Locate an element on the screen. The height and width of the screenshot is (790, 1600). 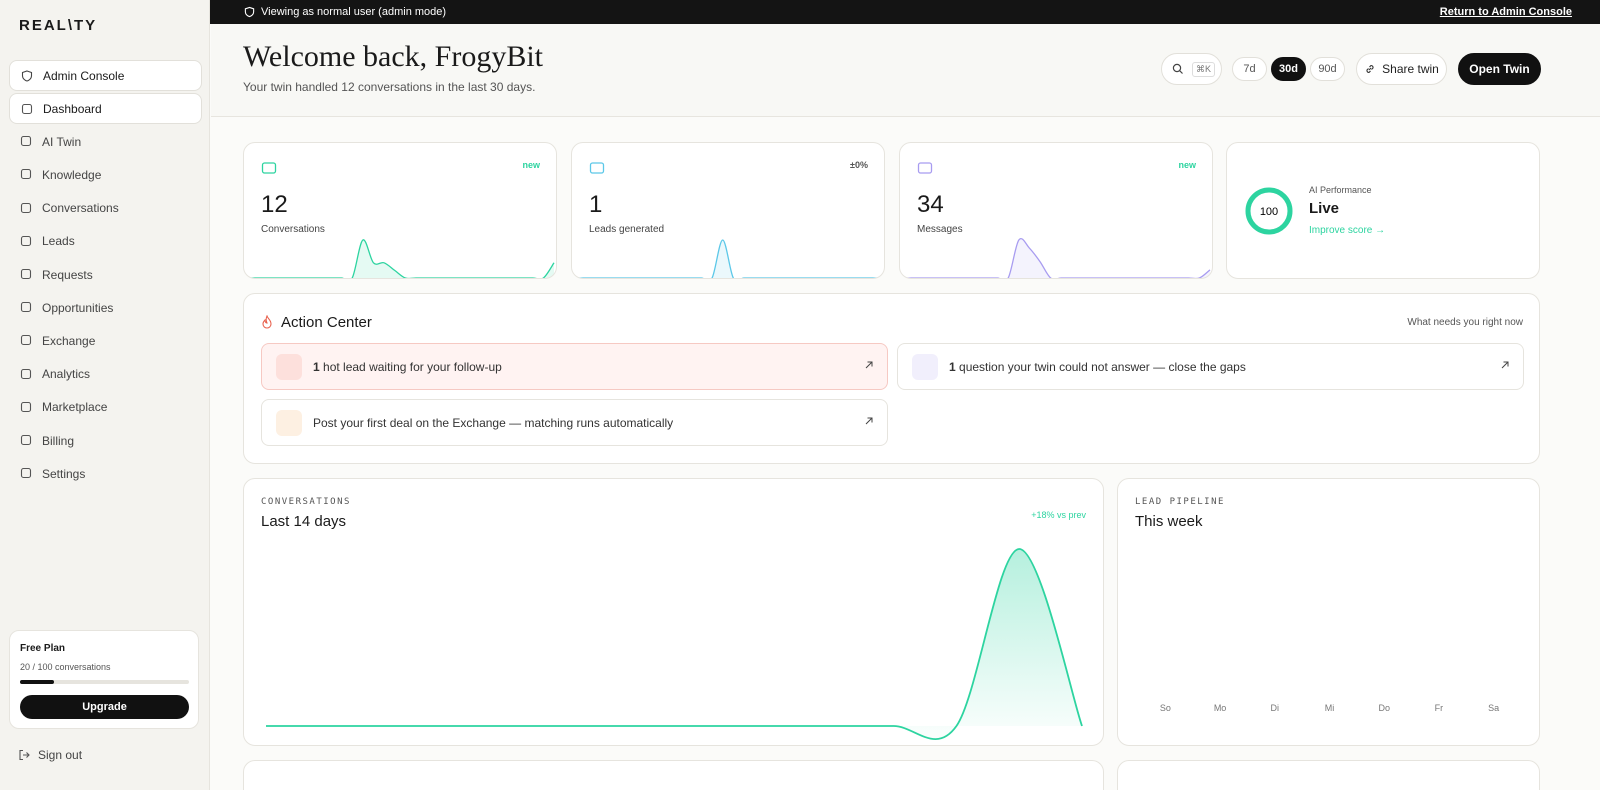
improve-link: Improve score → is located at coordinates (1347, 230).